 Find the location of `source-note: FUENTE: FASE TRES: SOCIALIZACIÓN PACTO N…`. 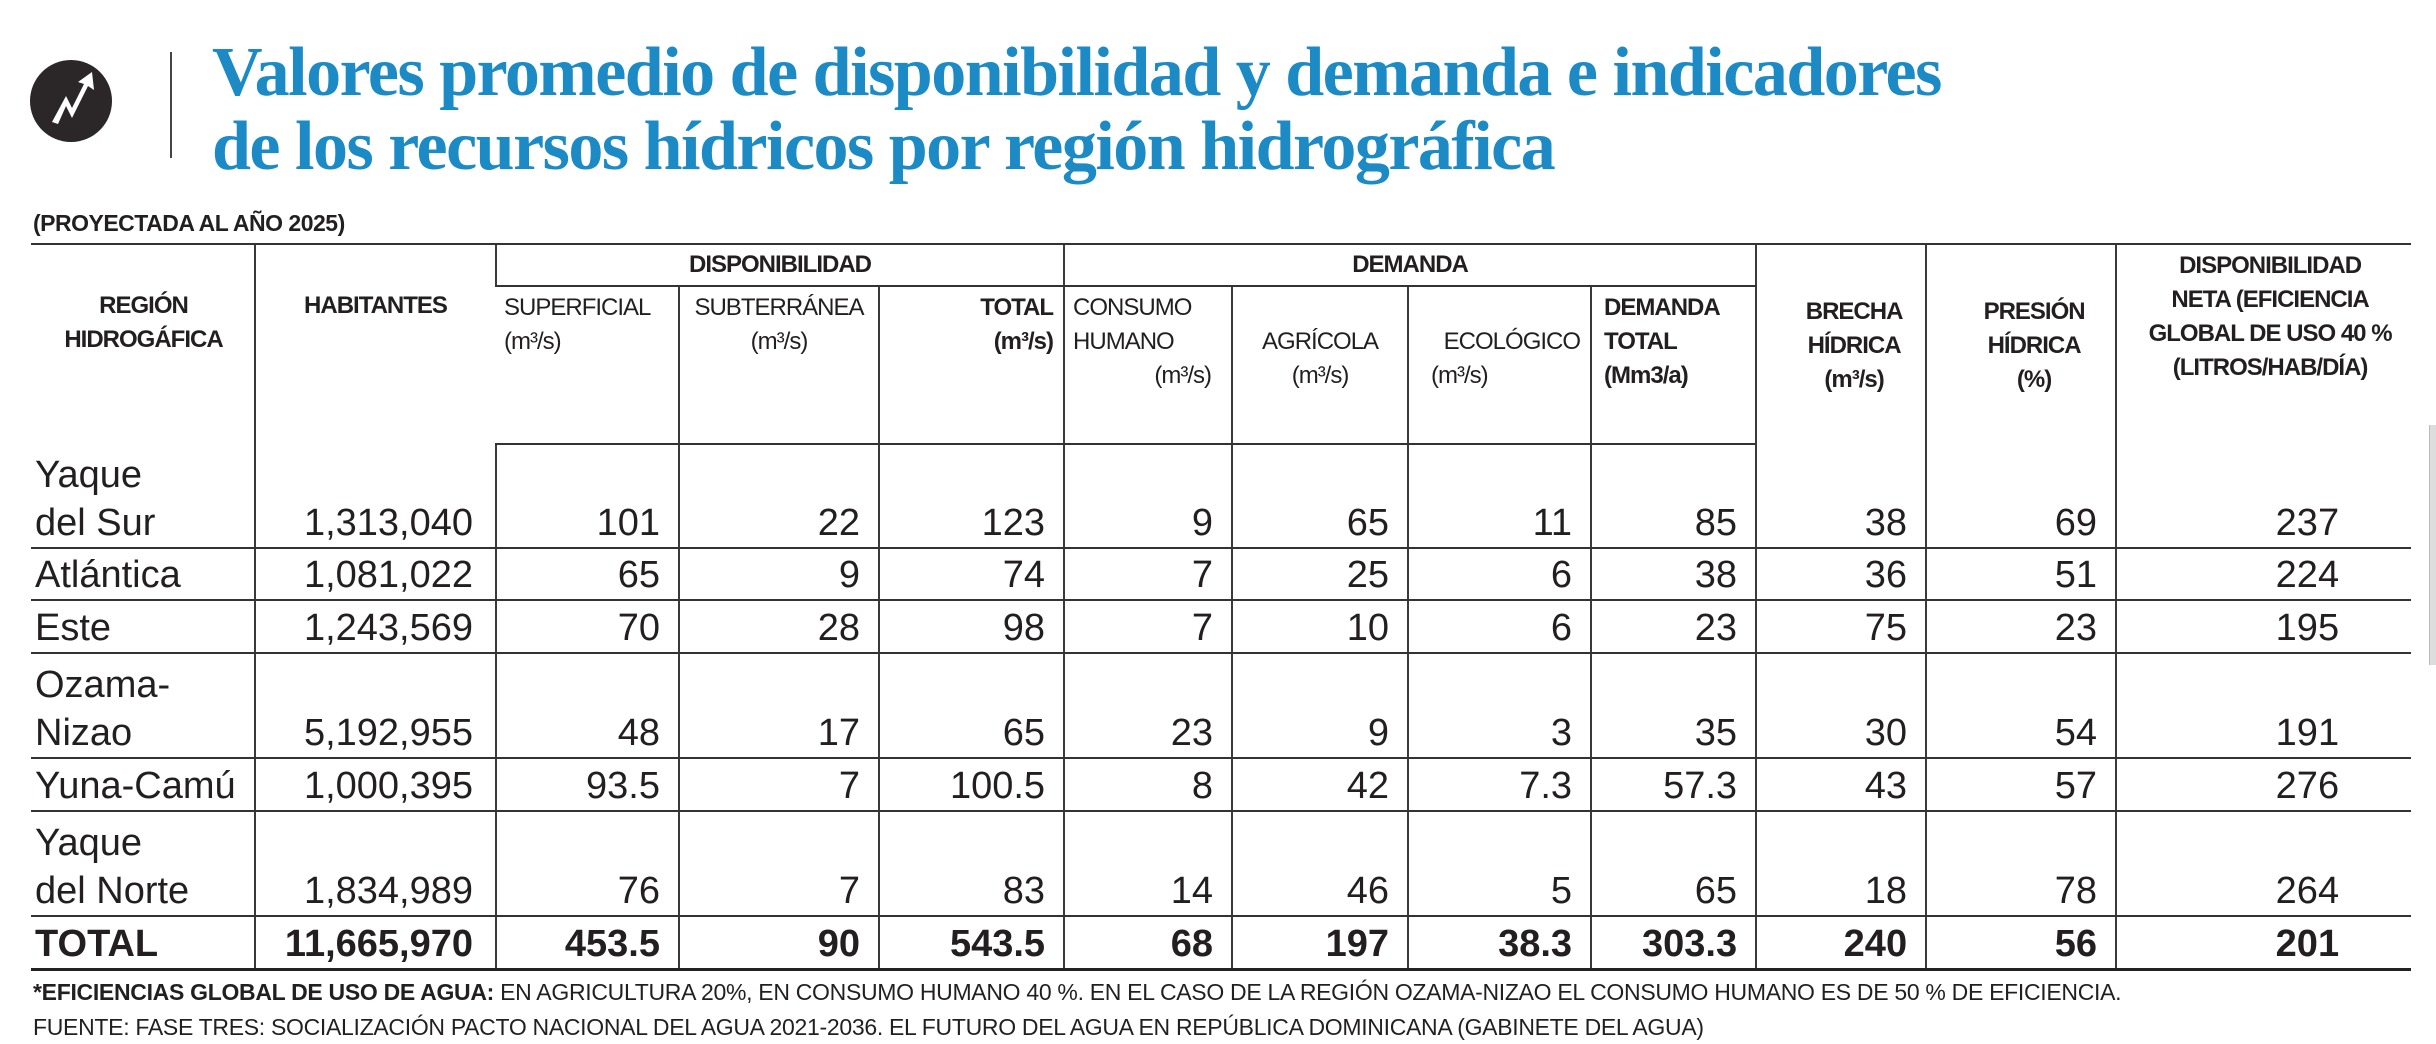

source-note: FUENTE: FASE TRES: SOCIALIZACIÓN PACTO N… is located at coordinates (868, 1027).